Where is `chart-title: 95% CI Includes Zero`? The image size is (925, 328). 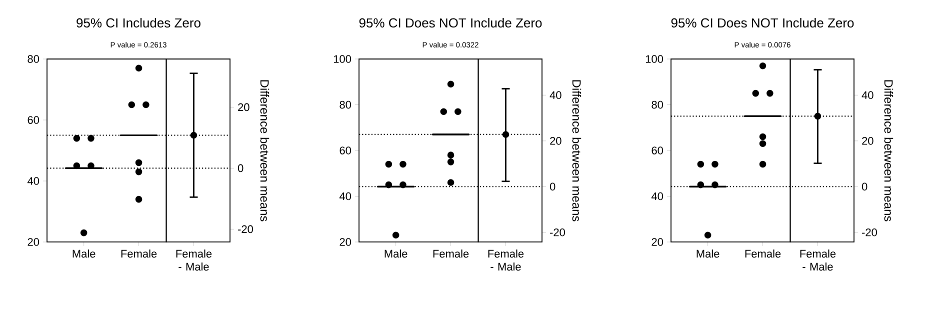
chart-title: 95% CI Includes Zero is located at coordinates (138, 23).